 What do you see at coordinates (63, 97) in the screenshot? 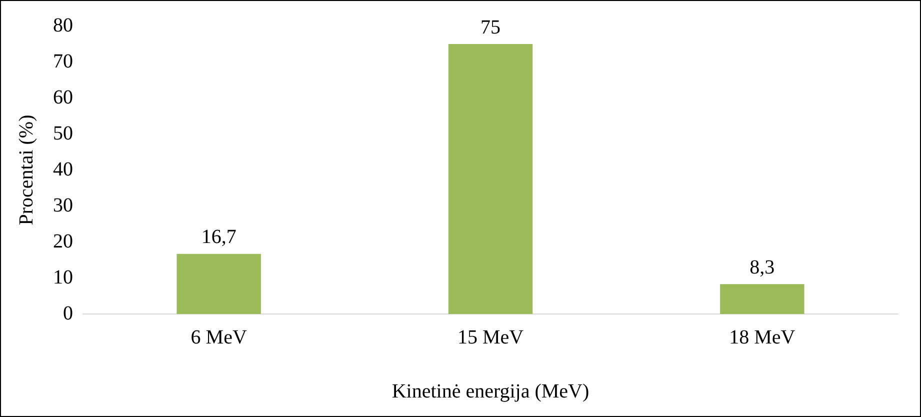
I see `y-tick-label: 60` at bounding box center [63, 97].